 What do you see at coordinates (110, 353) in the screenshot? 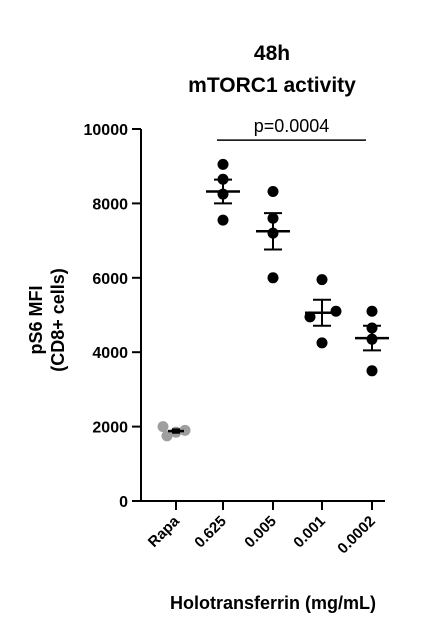
I see `y-tick-label: 4000` at bounding box center [110, 353].